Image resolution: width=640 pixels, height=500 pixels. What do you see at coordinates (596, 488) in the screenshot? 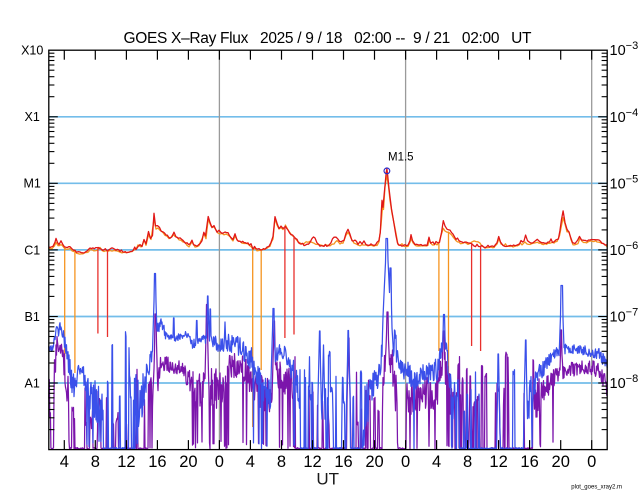
I see `svg-text: plot_goes_xray2.m` at bounding box center [596, 488].